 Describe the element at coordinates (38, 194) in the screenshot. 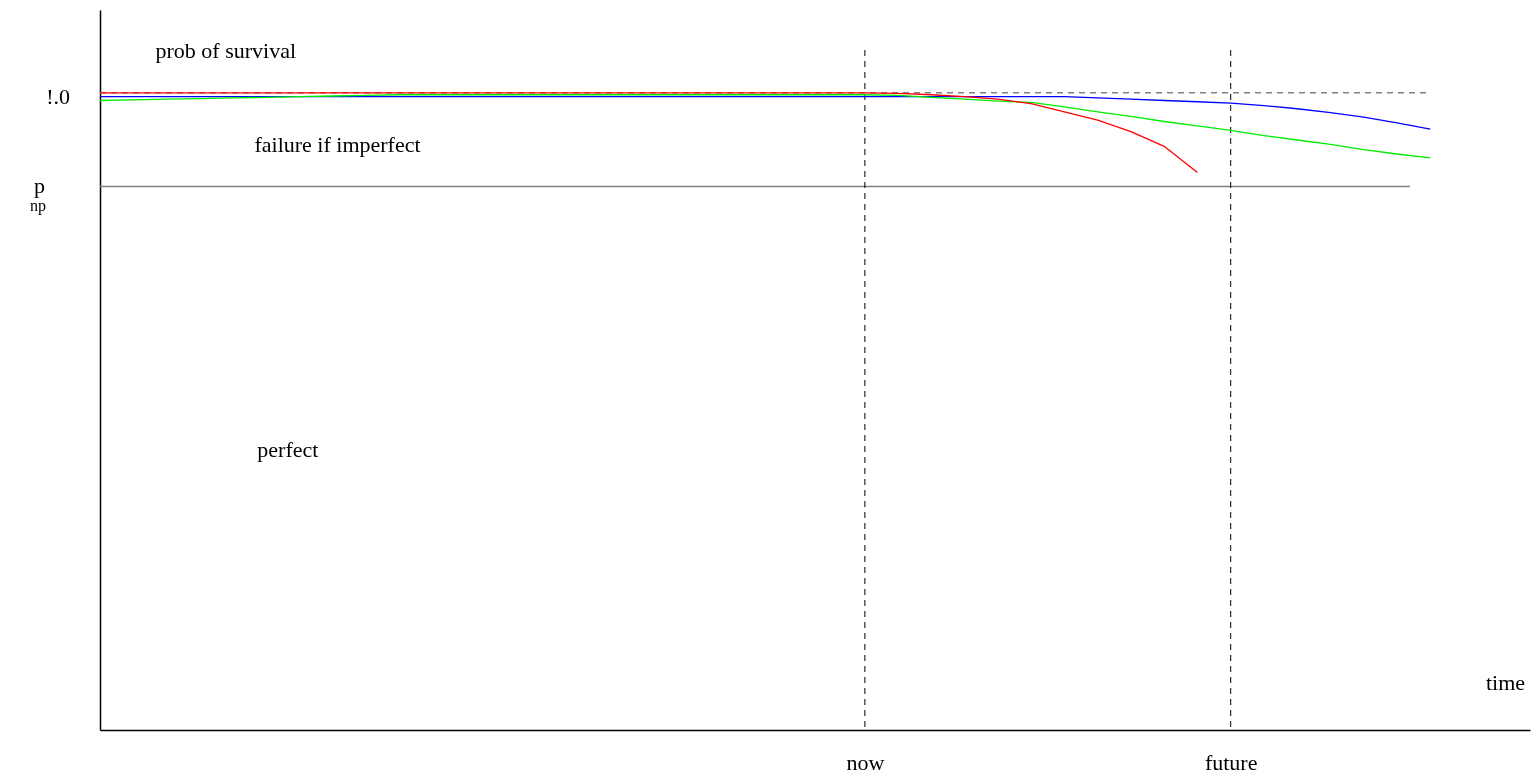

I see `ref-line-label: pnp` at that location.